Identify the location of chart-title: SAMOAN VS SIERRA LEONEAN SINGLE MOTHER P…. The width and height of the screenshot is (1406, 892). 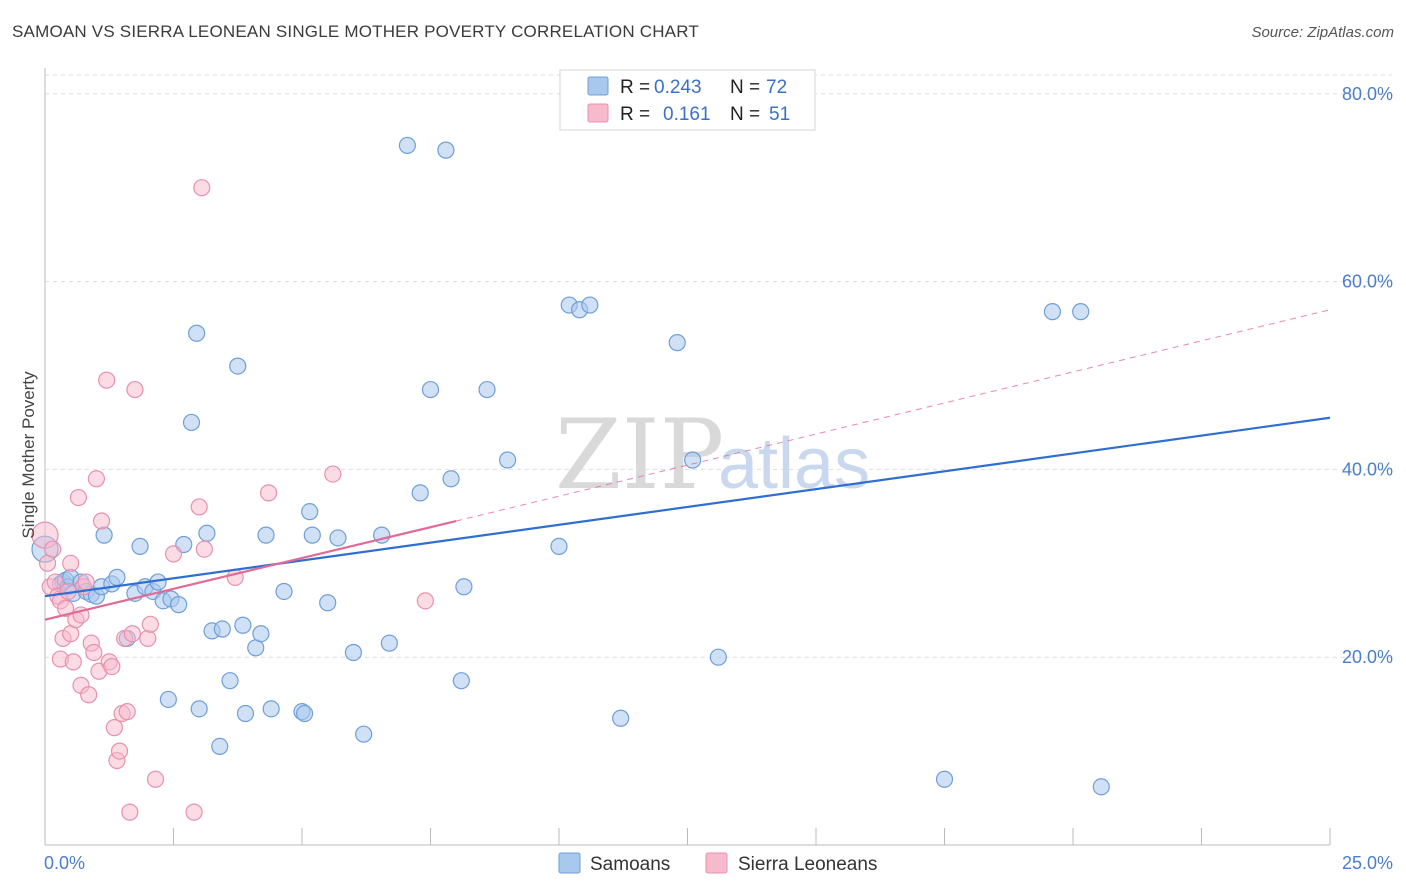
(355, 31).